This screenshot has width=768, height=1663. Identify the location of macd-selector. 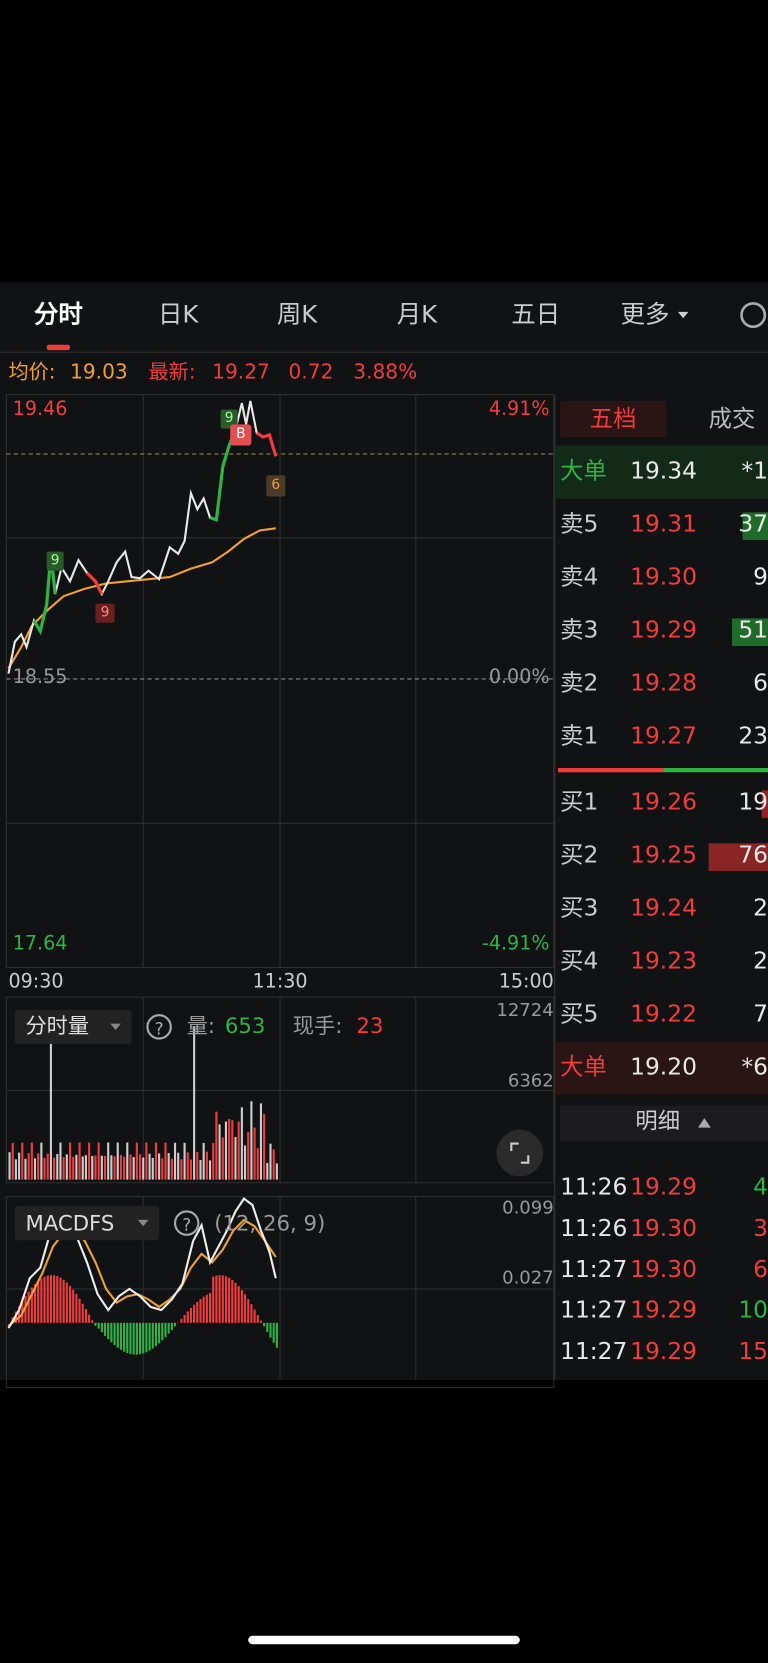
(87, 1223).